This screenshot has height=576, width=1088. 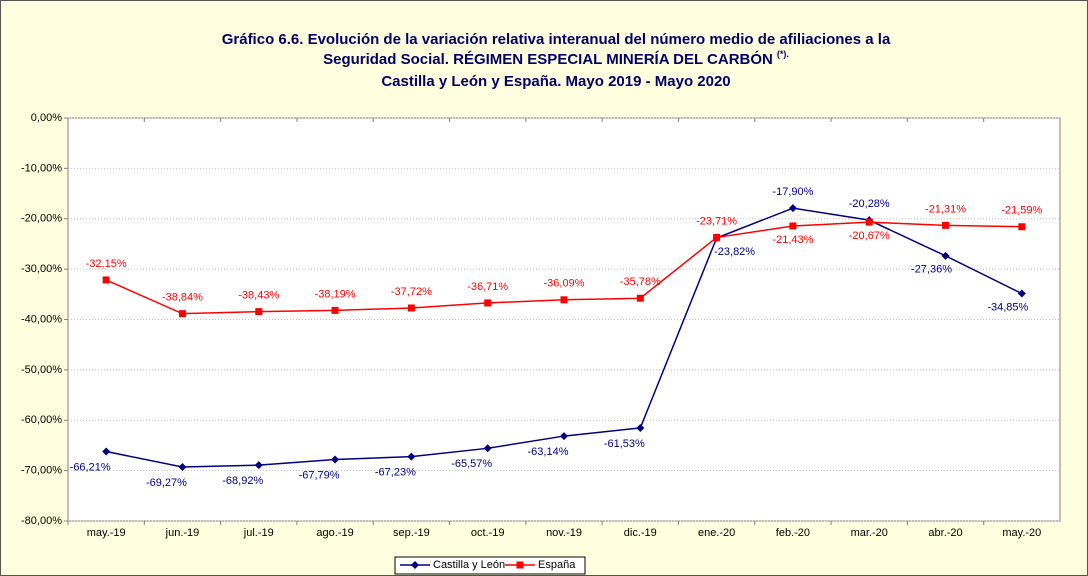 I want to click on legend-label: Castilla y León, so click(x=469, y=565).